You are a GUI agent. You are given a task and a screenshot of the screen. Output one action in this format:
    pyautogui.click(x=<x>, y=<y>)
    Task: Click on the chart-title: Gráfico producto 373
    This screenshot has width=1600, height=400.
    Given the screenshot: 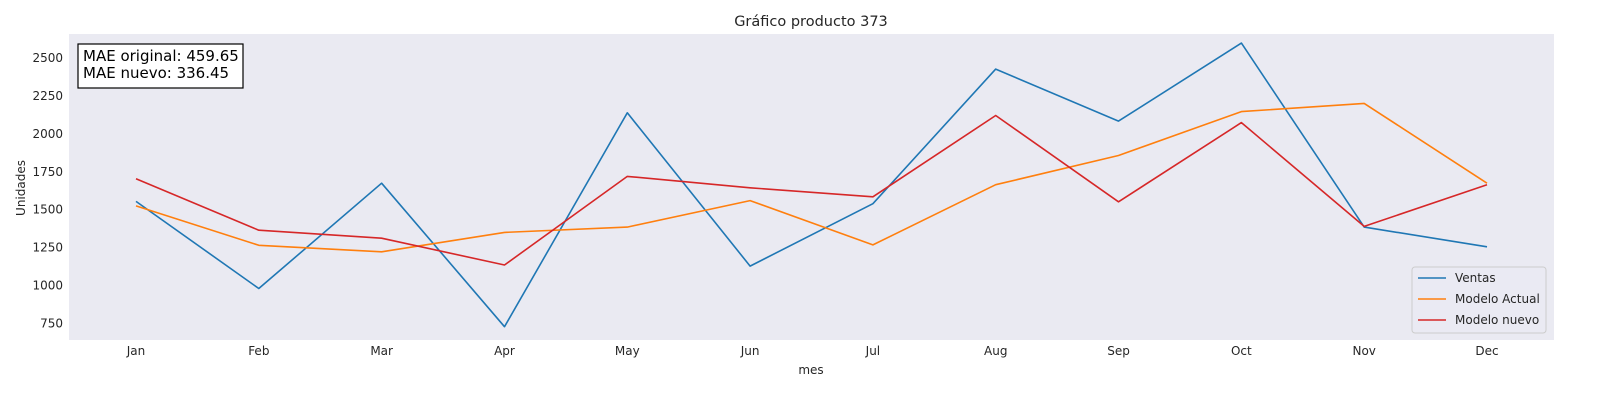 What is the action you would take?
    pyautogui.click(x=811, y=22)
    